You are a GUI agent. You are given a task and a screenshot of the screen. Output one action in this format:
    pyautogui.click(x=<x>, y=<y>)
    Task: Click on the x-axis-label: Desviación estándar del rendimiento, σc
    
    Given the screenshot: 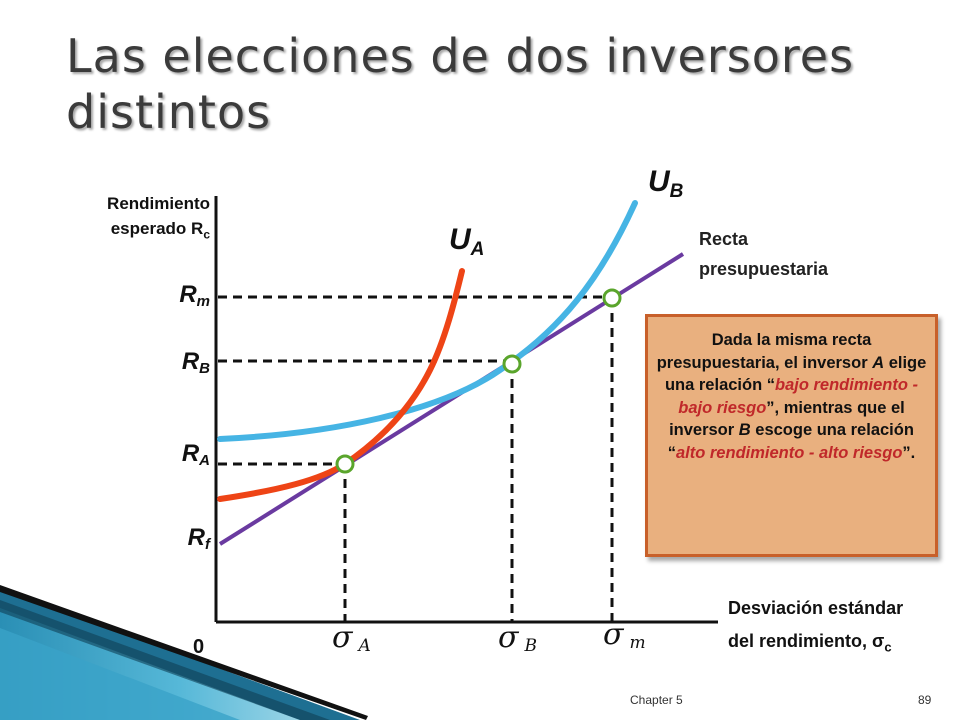 What is the action you would take?
    pyautogui.click(x=843, y=628)
    